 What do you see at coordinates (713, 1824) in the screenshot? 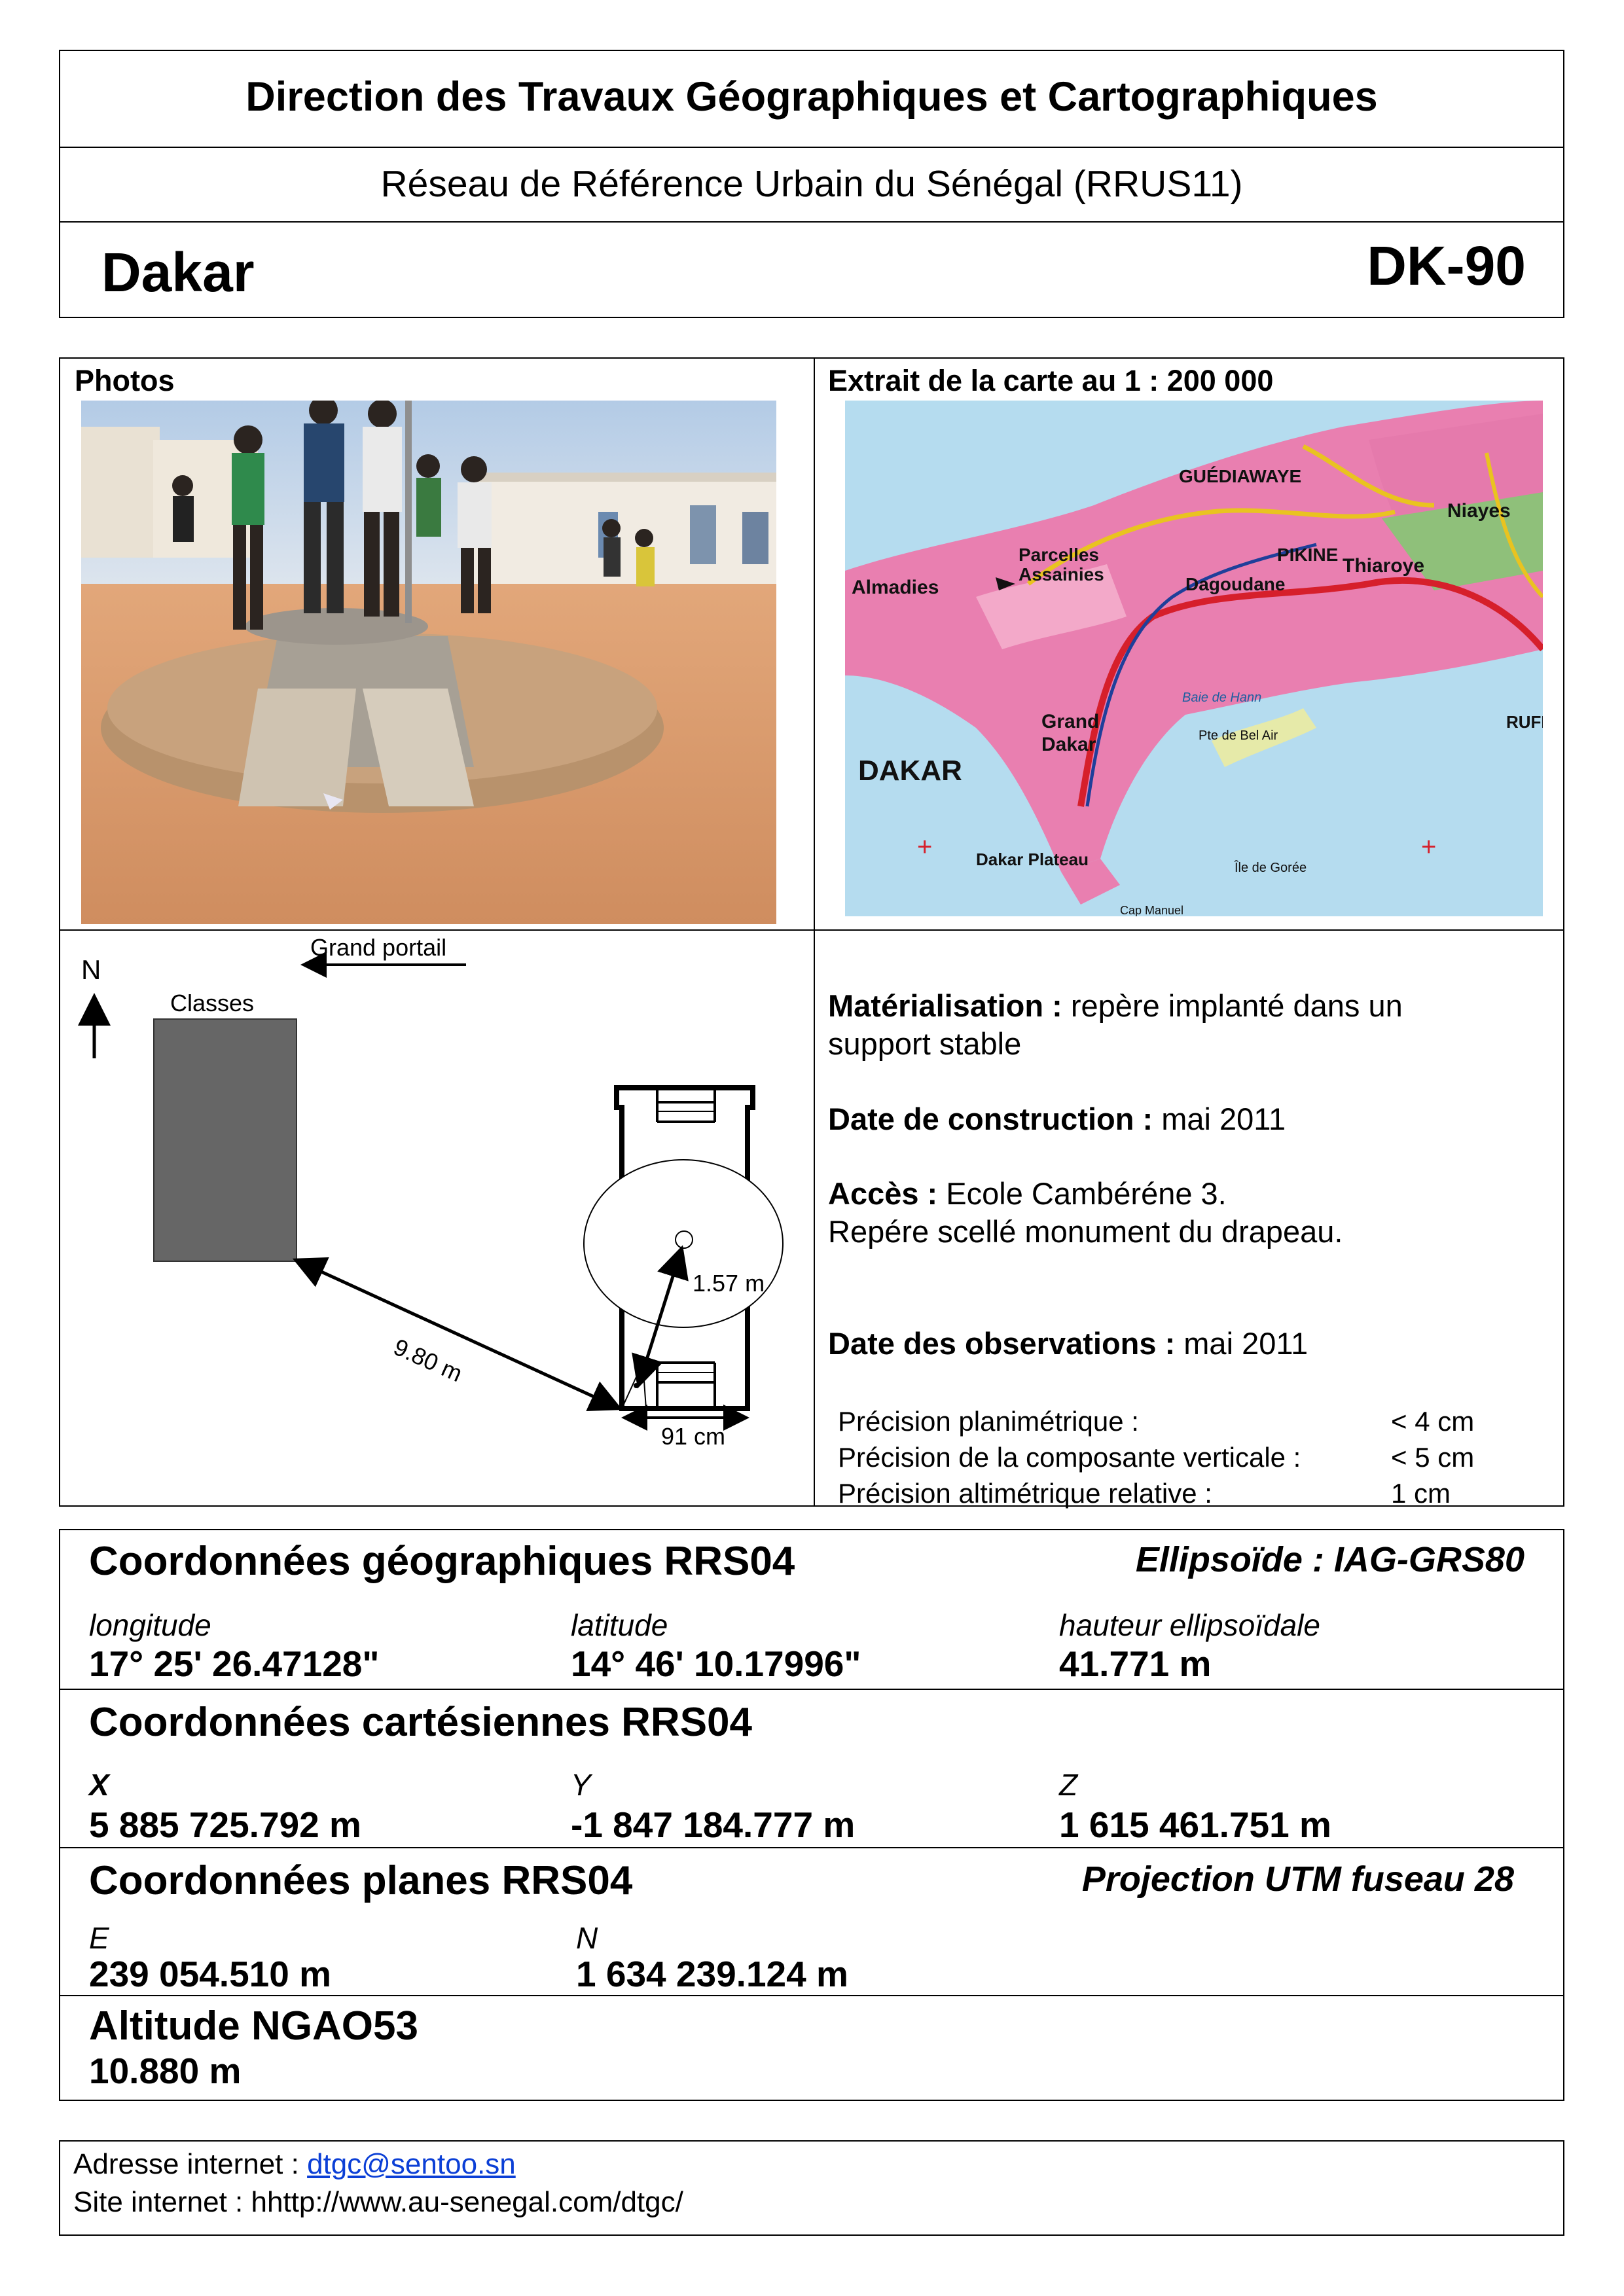
I see `cart-value-y: -1 847 184.777 m` at bounding box center [713, 1824].